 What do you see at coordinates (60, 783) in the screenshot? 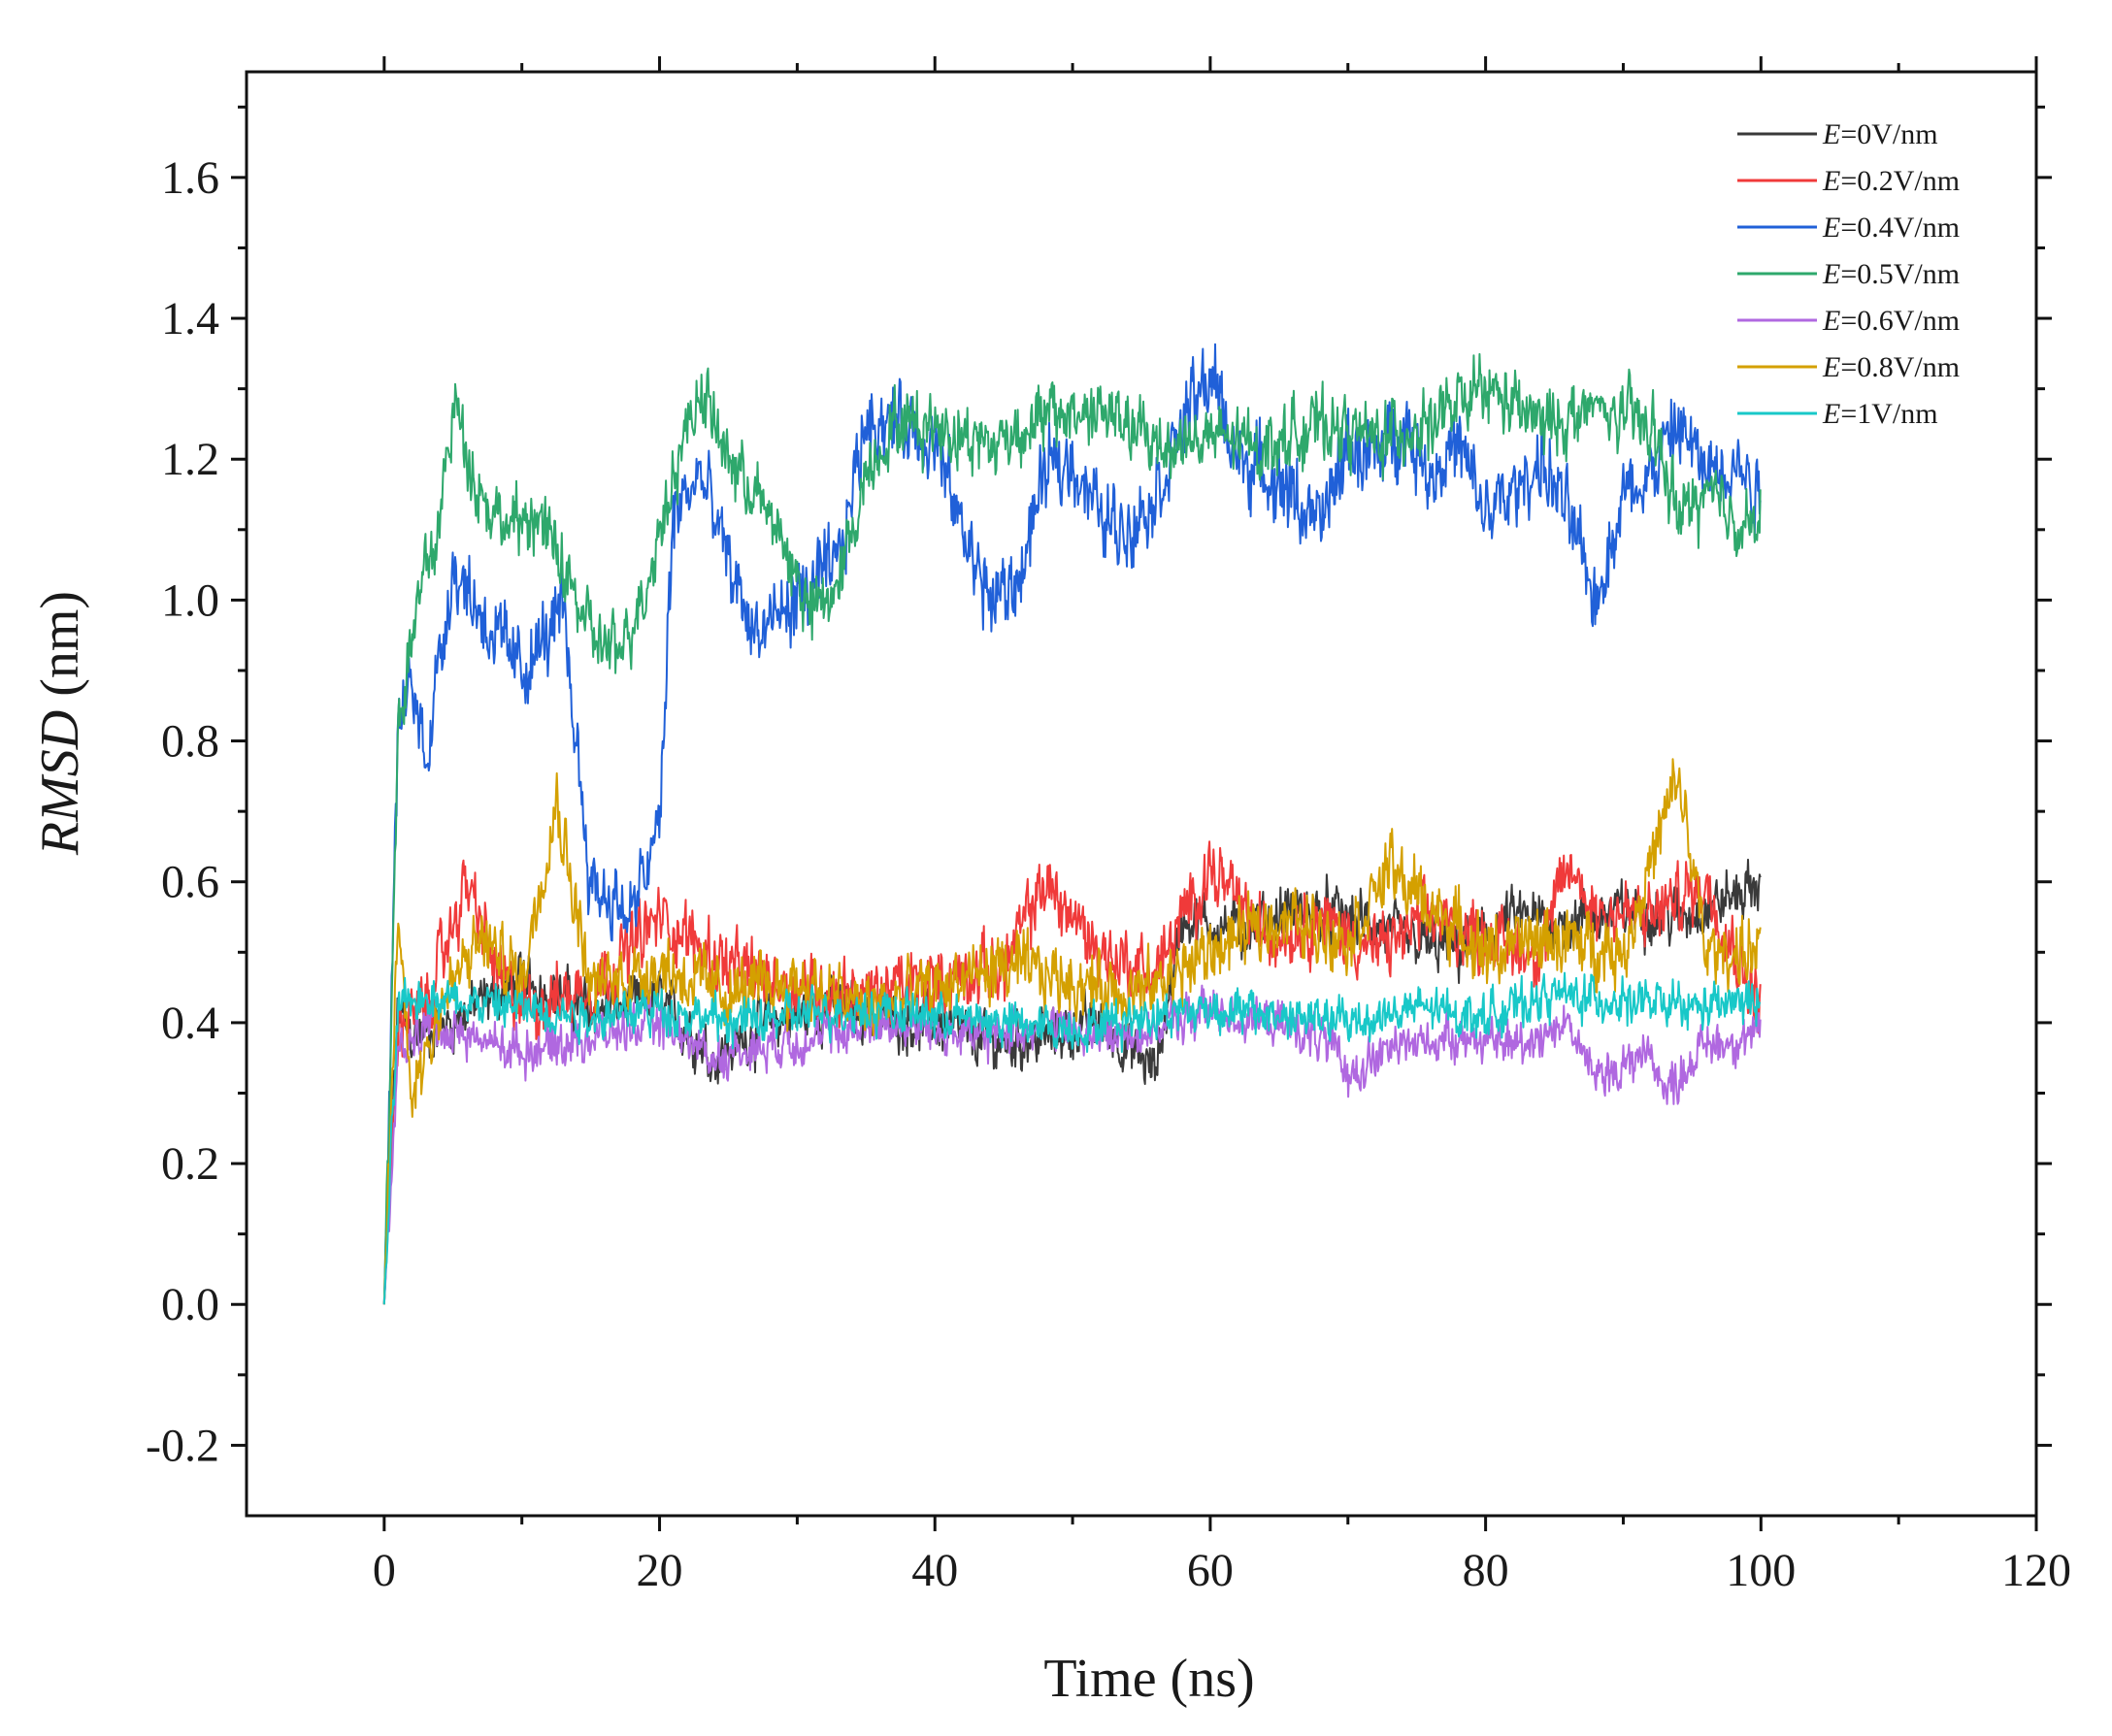
I see `y-axis-title-var: RMSD` at bounding box center [60, 783].